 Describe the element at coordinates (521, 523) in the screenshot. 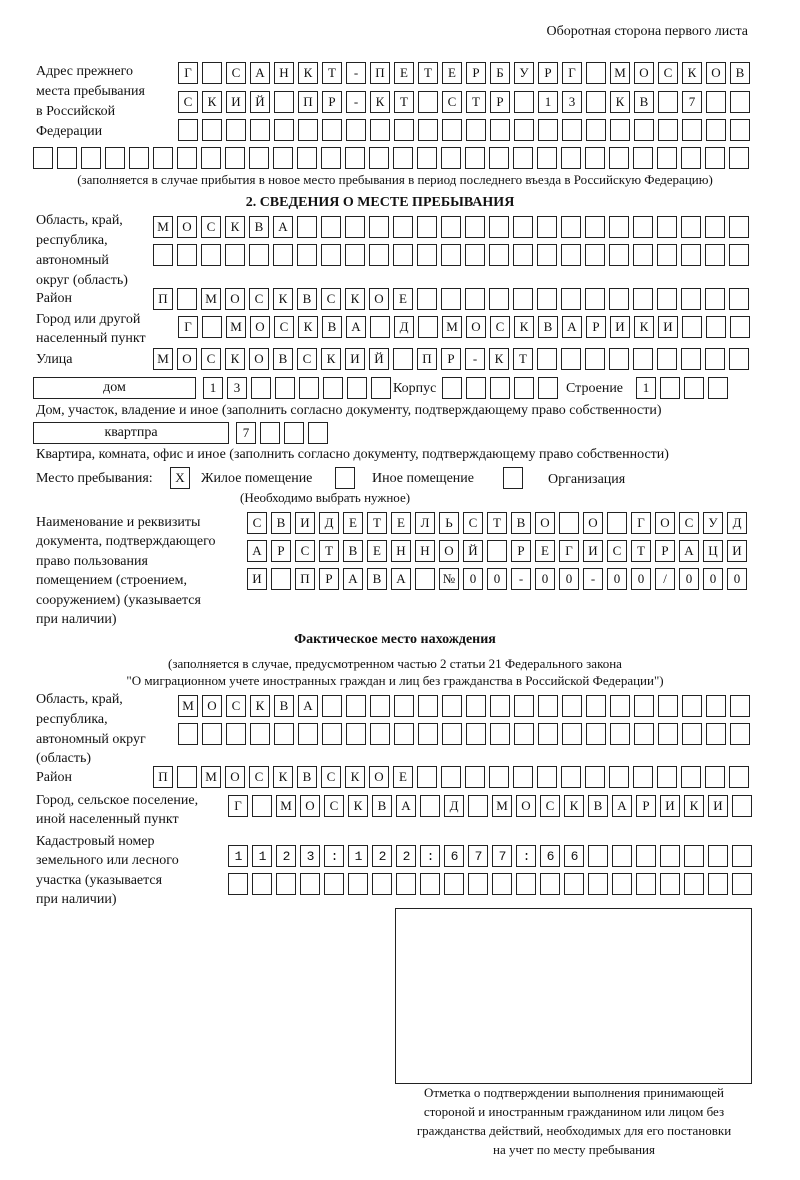

I see `doc-row-1-cell: В` at that location.